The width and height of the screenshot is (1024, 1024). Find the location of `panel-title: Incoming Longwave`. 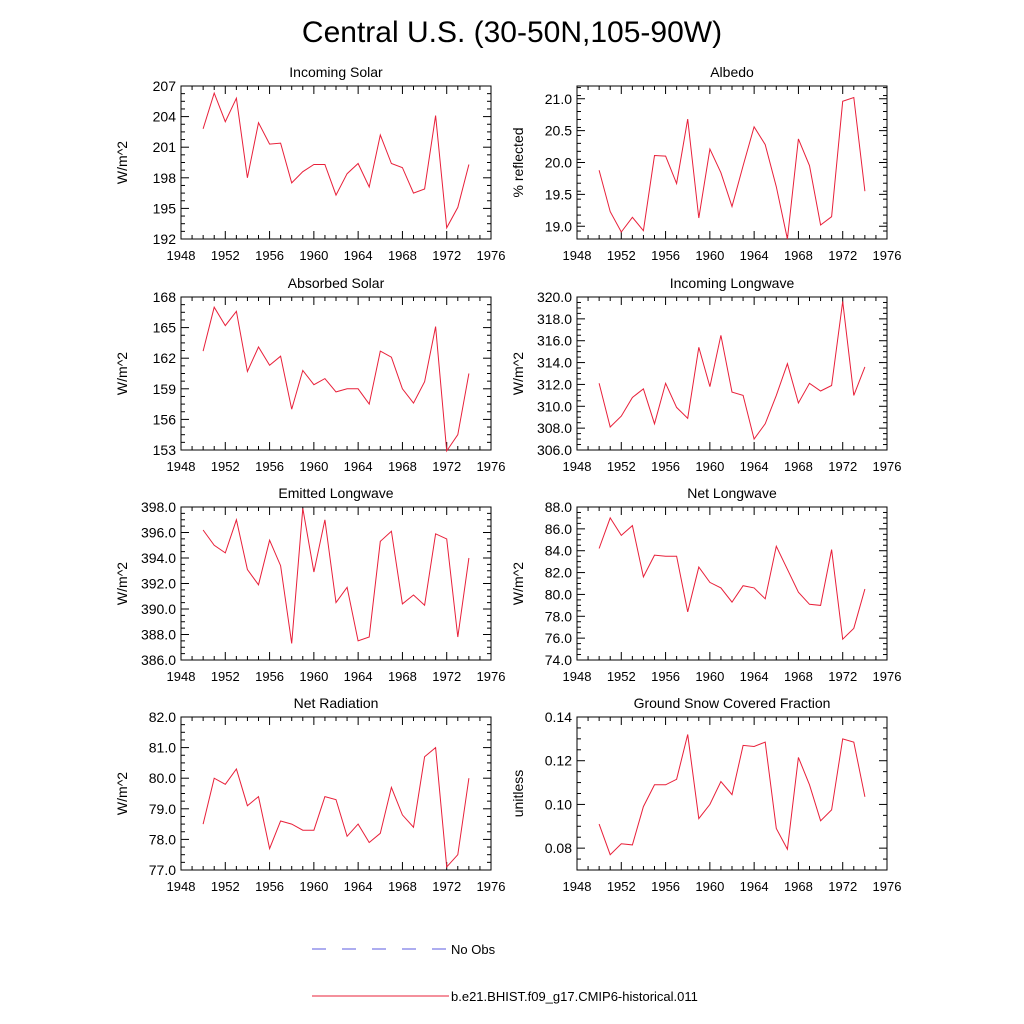

panel-title: Incoming Longwave is located at coordinates (732, 283).